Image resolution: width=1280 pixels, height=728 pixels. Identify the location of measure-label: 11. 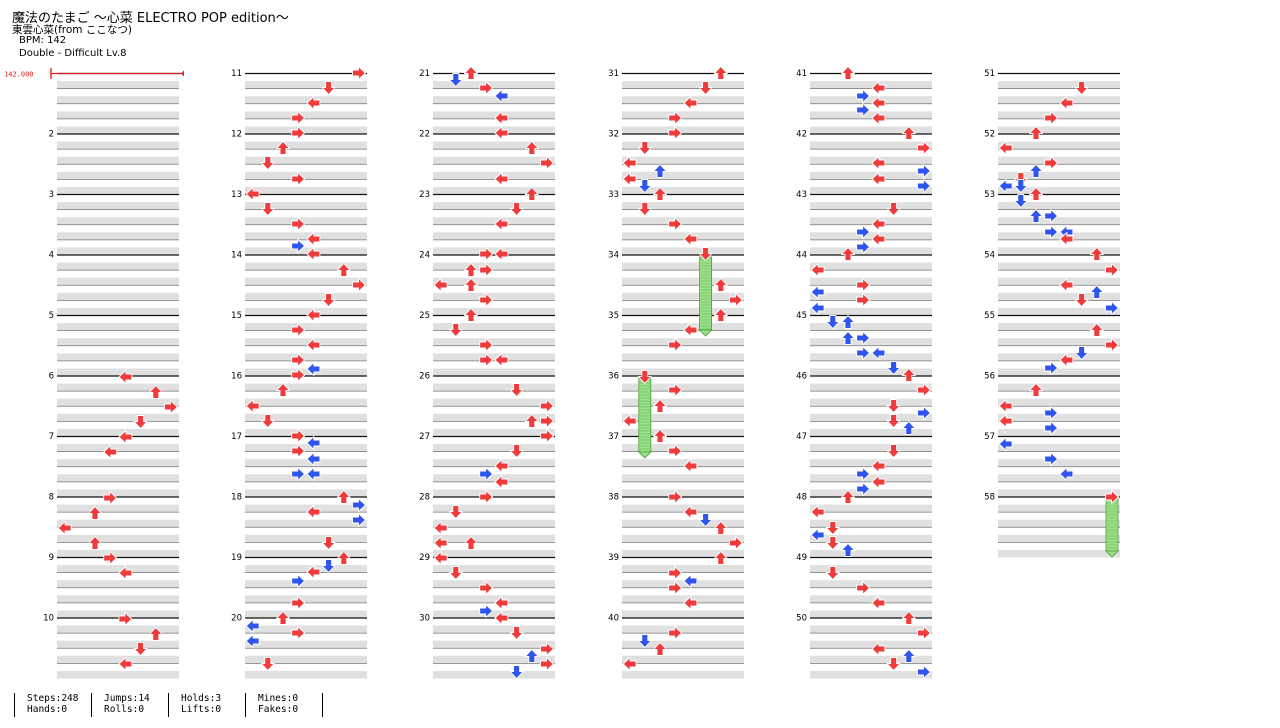
(236, 74).